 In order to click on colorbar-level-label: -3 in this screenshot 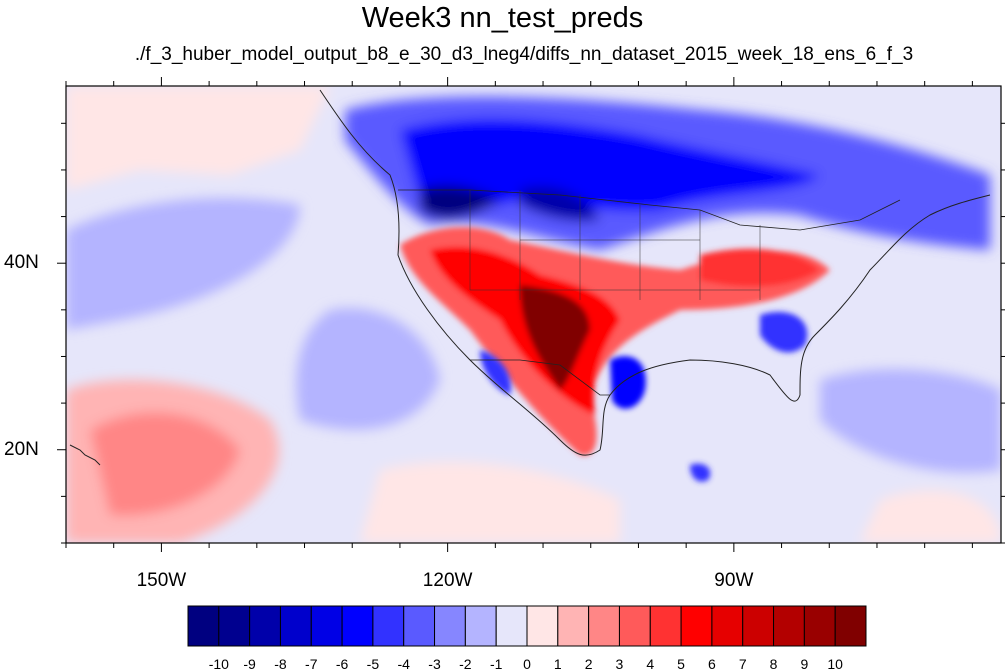, I will do `click(434, 664)`.